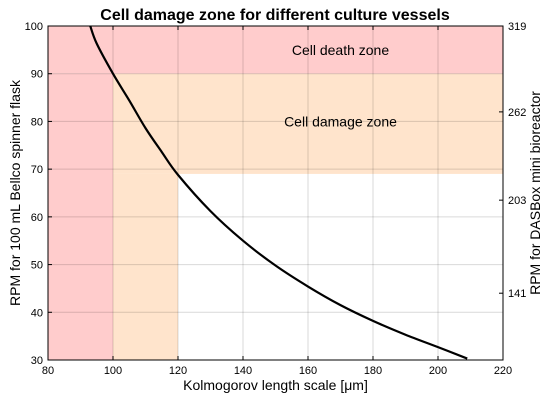 The width and height of the screenshot is (550, 402). What do you see at coordinates (517, 113) in the screenshot?
I see `y-right-tick-label: 262` at bounding box center [517, 113].